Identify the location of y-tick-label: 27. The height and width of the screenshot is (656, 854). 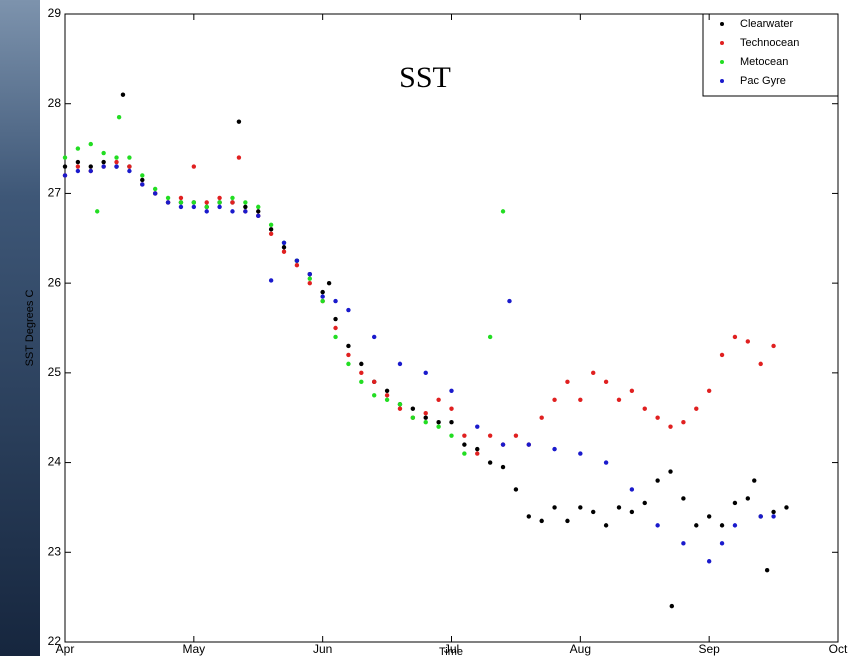
(55, 193).